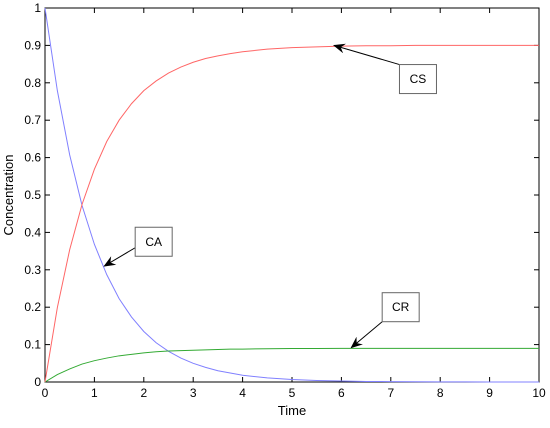 The width and height of the screenshot is (550, 428). I want to click on annotation-label: CA, so click(153, 242).